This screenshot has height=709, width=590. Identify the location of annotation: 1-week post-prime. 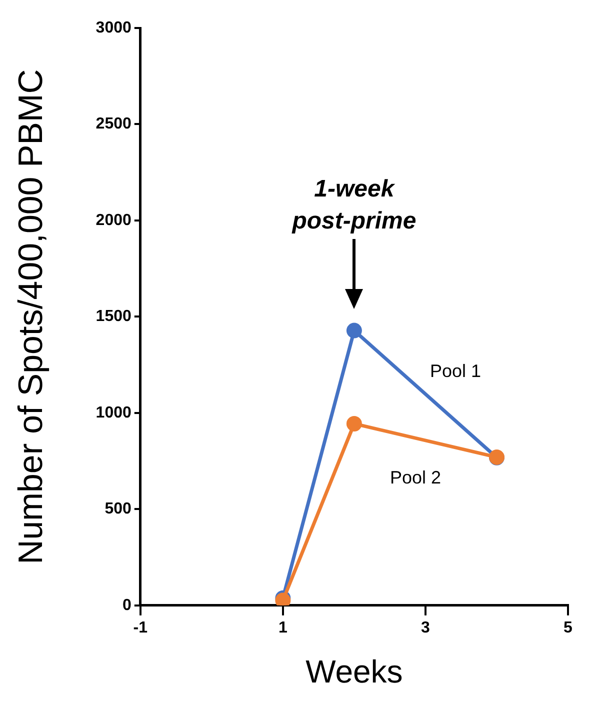
(353, 205).